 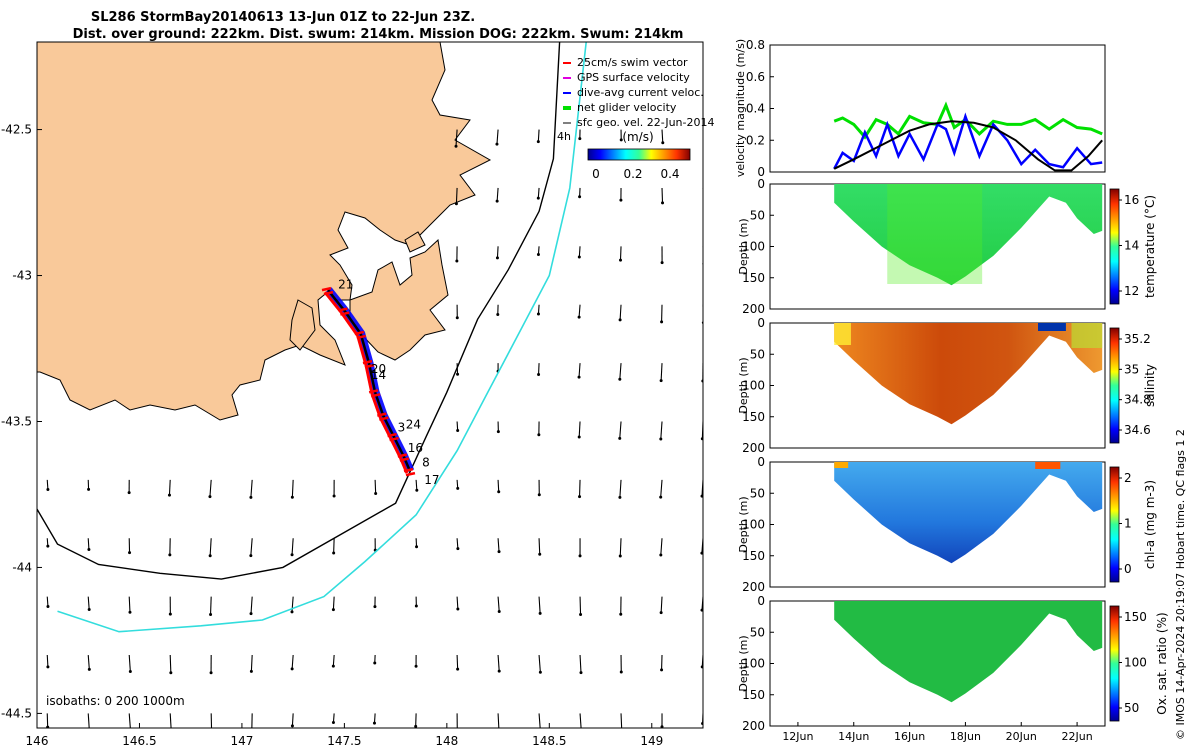 I want to click on series-net-glider-velocity, so click(x=968, y=120).